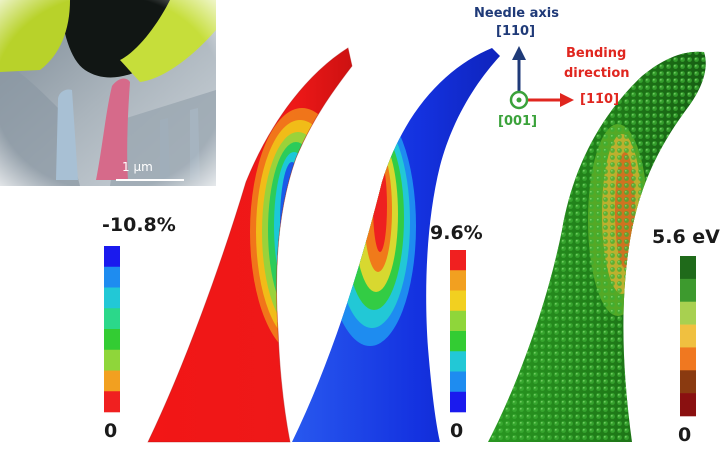 The height and width of the screenshot is (450, 720). I want to click on normal-index: [001], so click(518, 121).